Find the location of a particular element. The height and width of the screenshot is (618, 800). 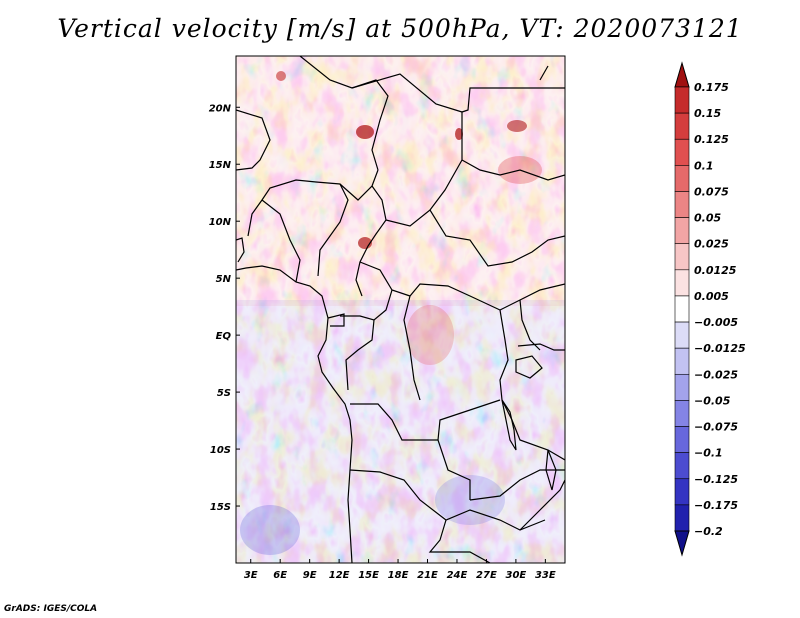

lat-label: 20N is located at coordinates (220, 108).